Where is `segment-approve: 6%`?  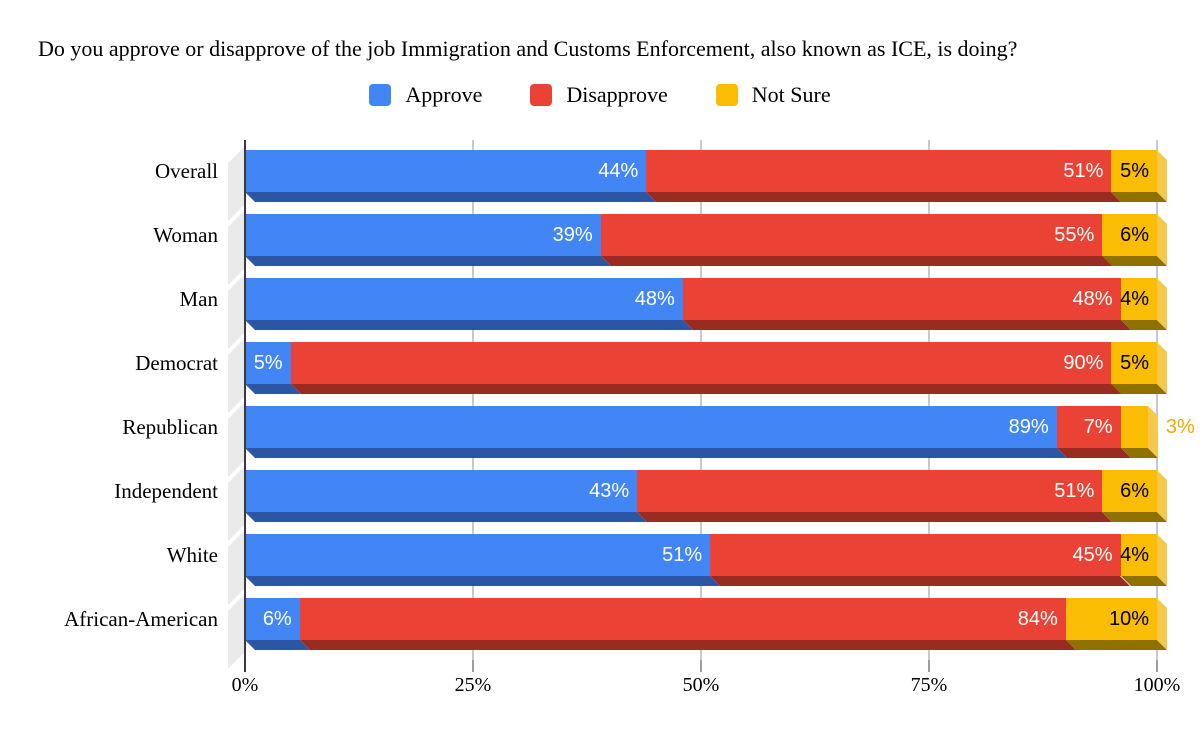
segment-approve: 6% is located at coordinates (272, 619).